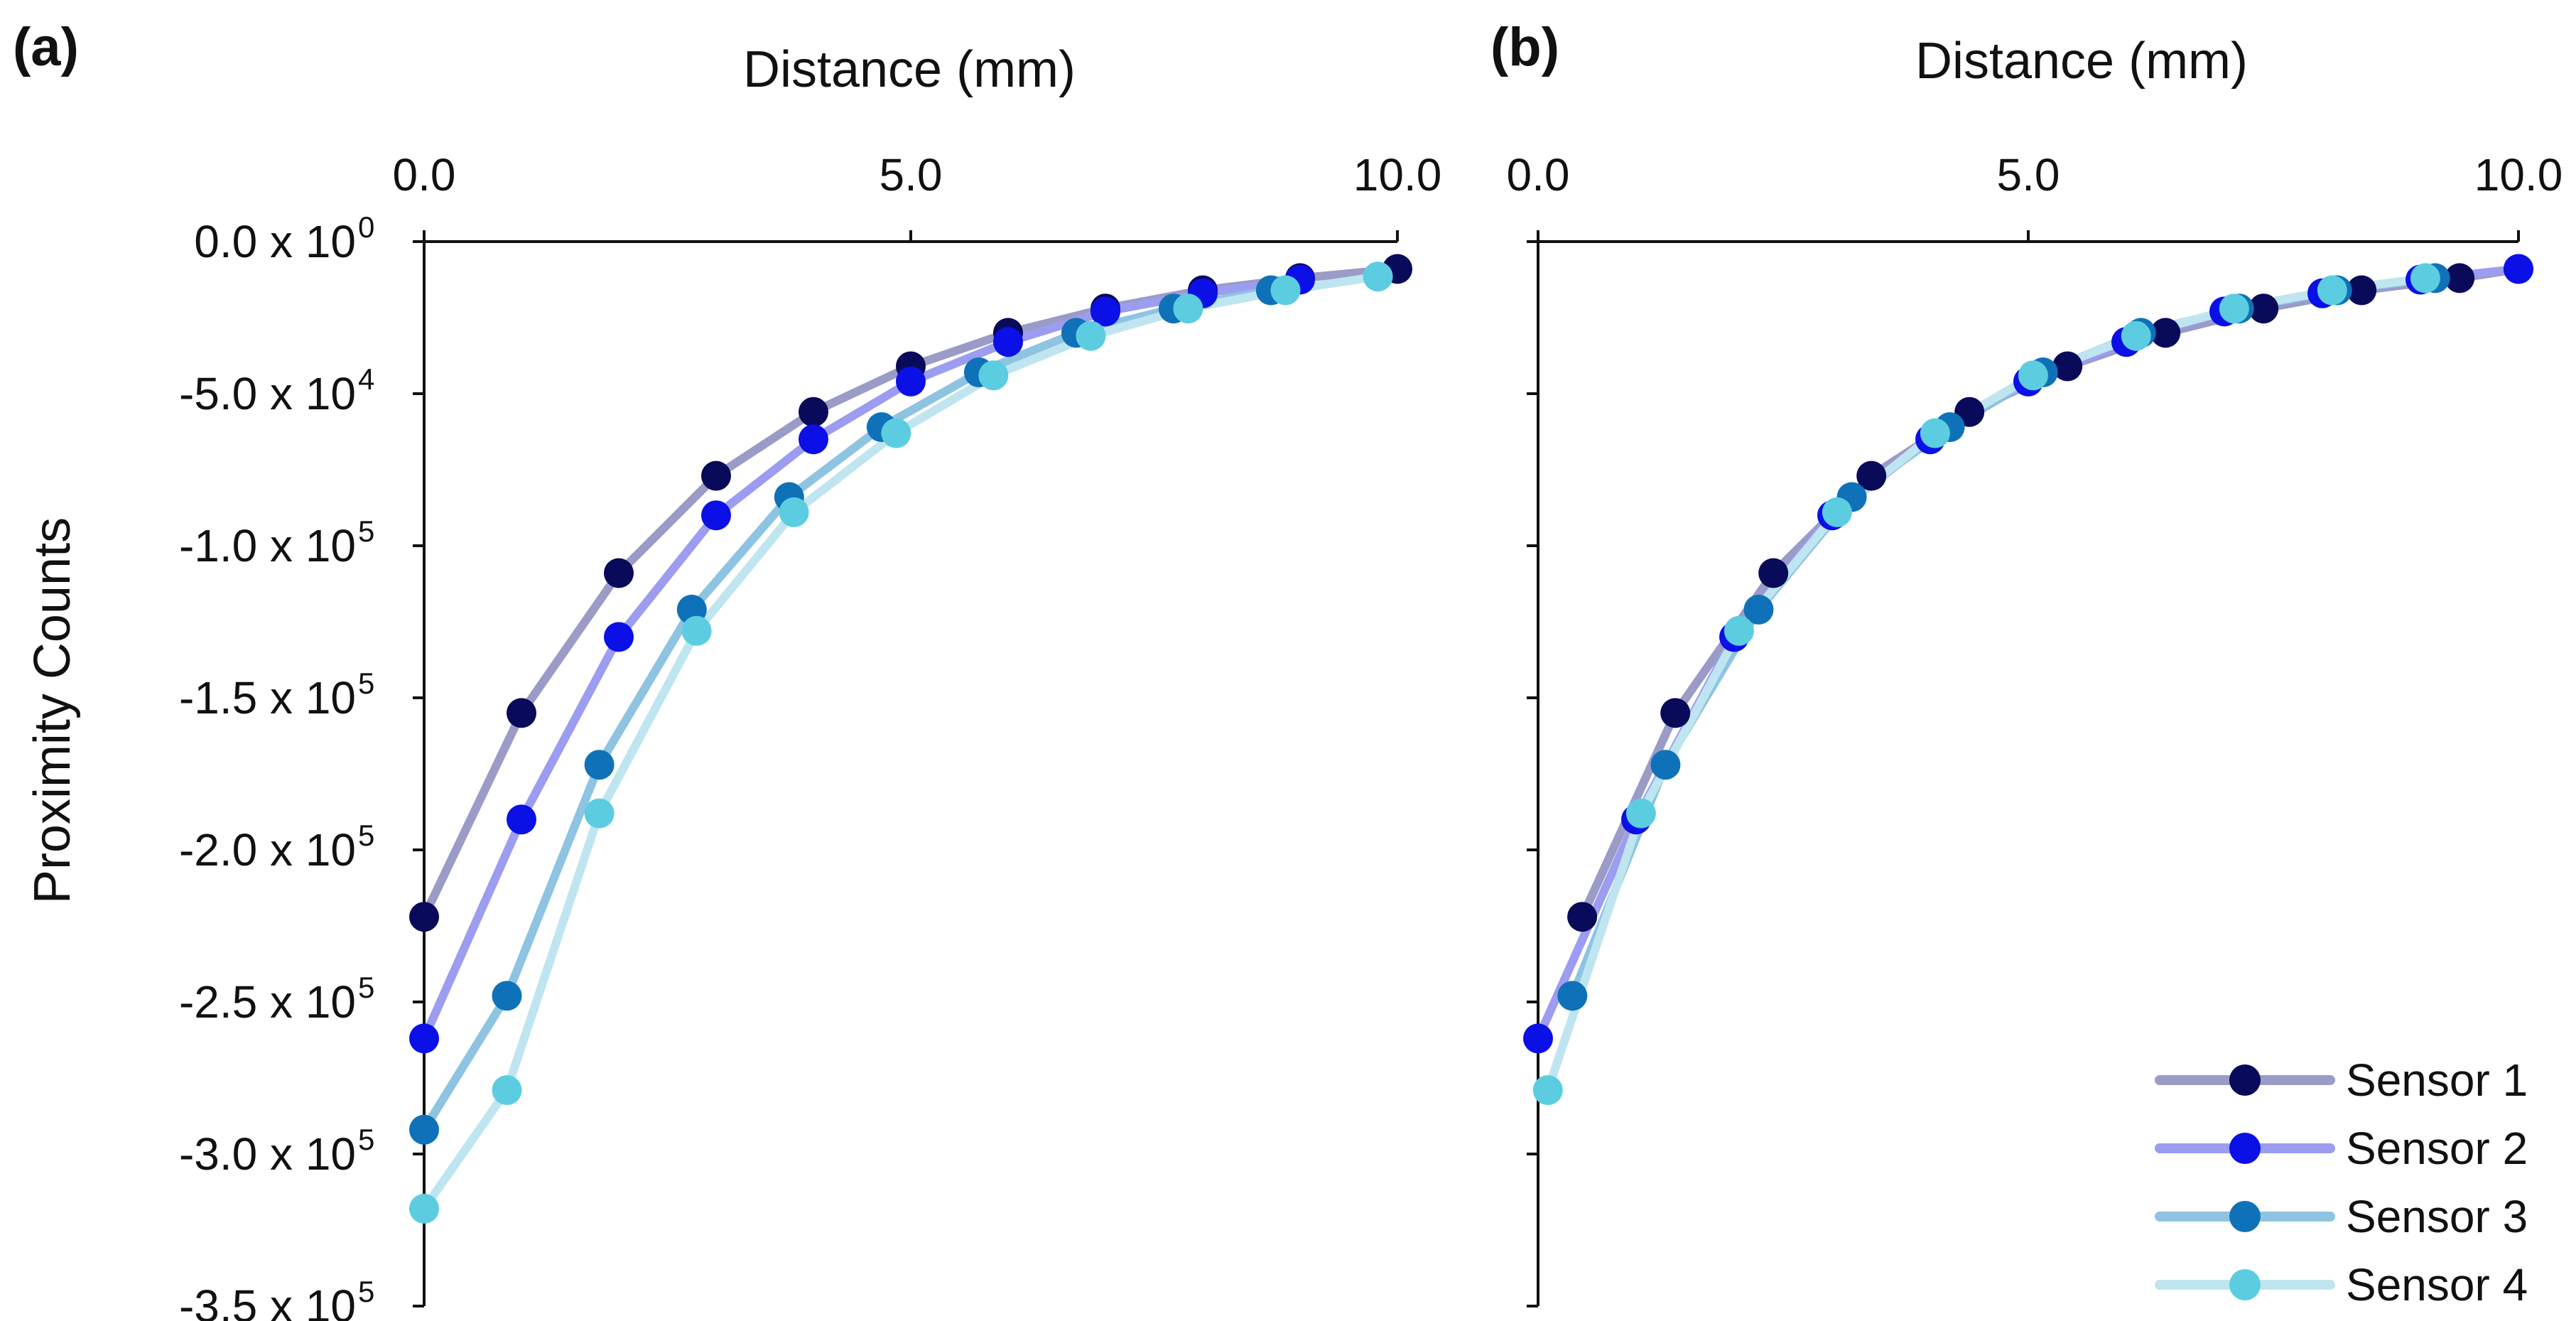 This screenshot has height=1321, width=2576. What do you see at coordinates (52, 710) in the screenshot?
I see `y-axis-title: Proximity Counts` at bounding box center [52, 710].